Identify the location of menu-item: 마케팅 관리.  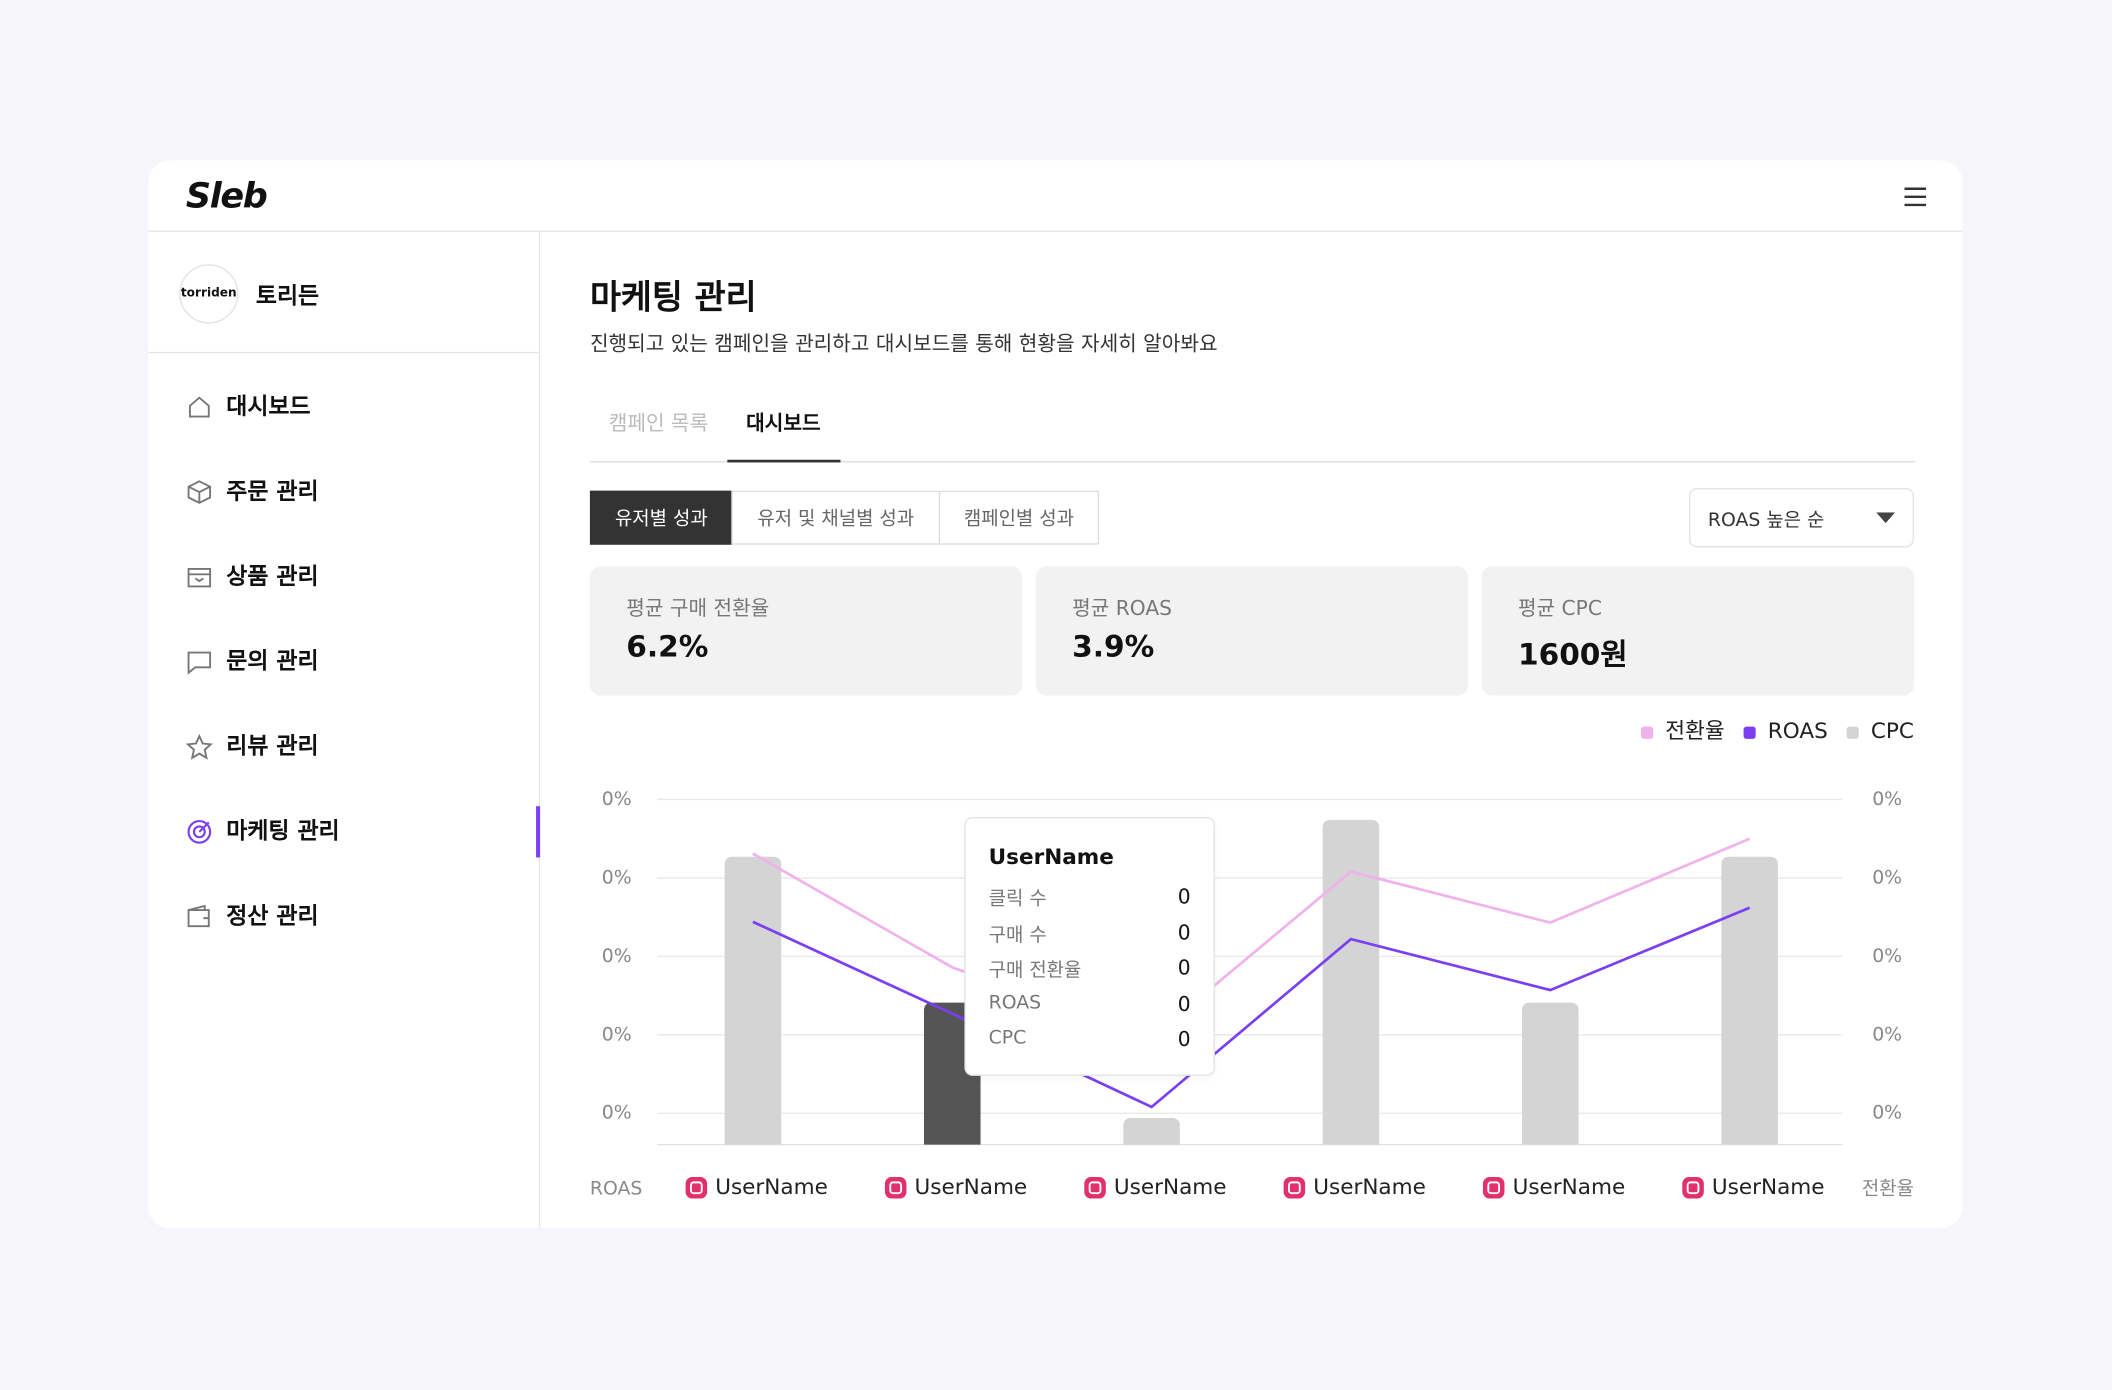
(263, 832).